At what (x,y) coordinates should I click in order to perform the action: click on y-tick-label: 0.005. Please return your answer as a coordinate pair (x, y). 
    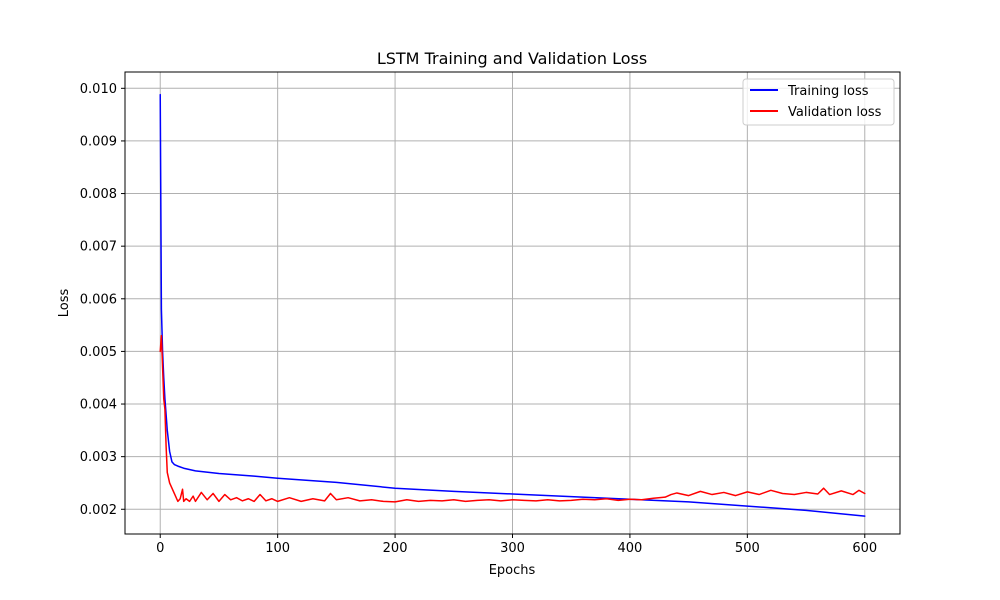
    Looking at the image, I should click on (98, 352).